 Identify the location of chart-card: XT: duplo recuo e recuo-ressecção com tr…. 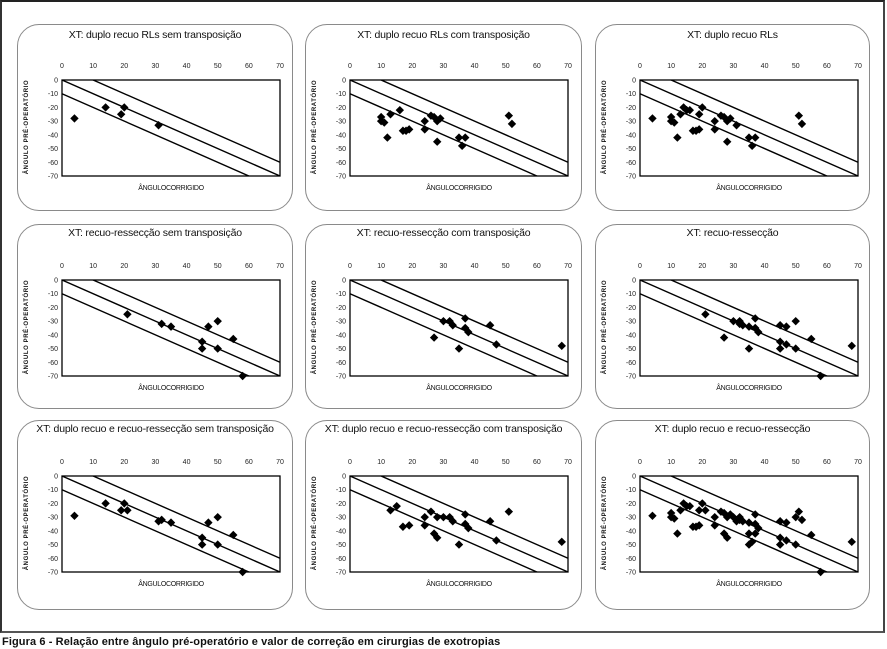
(443, 515).